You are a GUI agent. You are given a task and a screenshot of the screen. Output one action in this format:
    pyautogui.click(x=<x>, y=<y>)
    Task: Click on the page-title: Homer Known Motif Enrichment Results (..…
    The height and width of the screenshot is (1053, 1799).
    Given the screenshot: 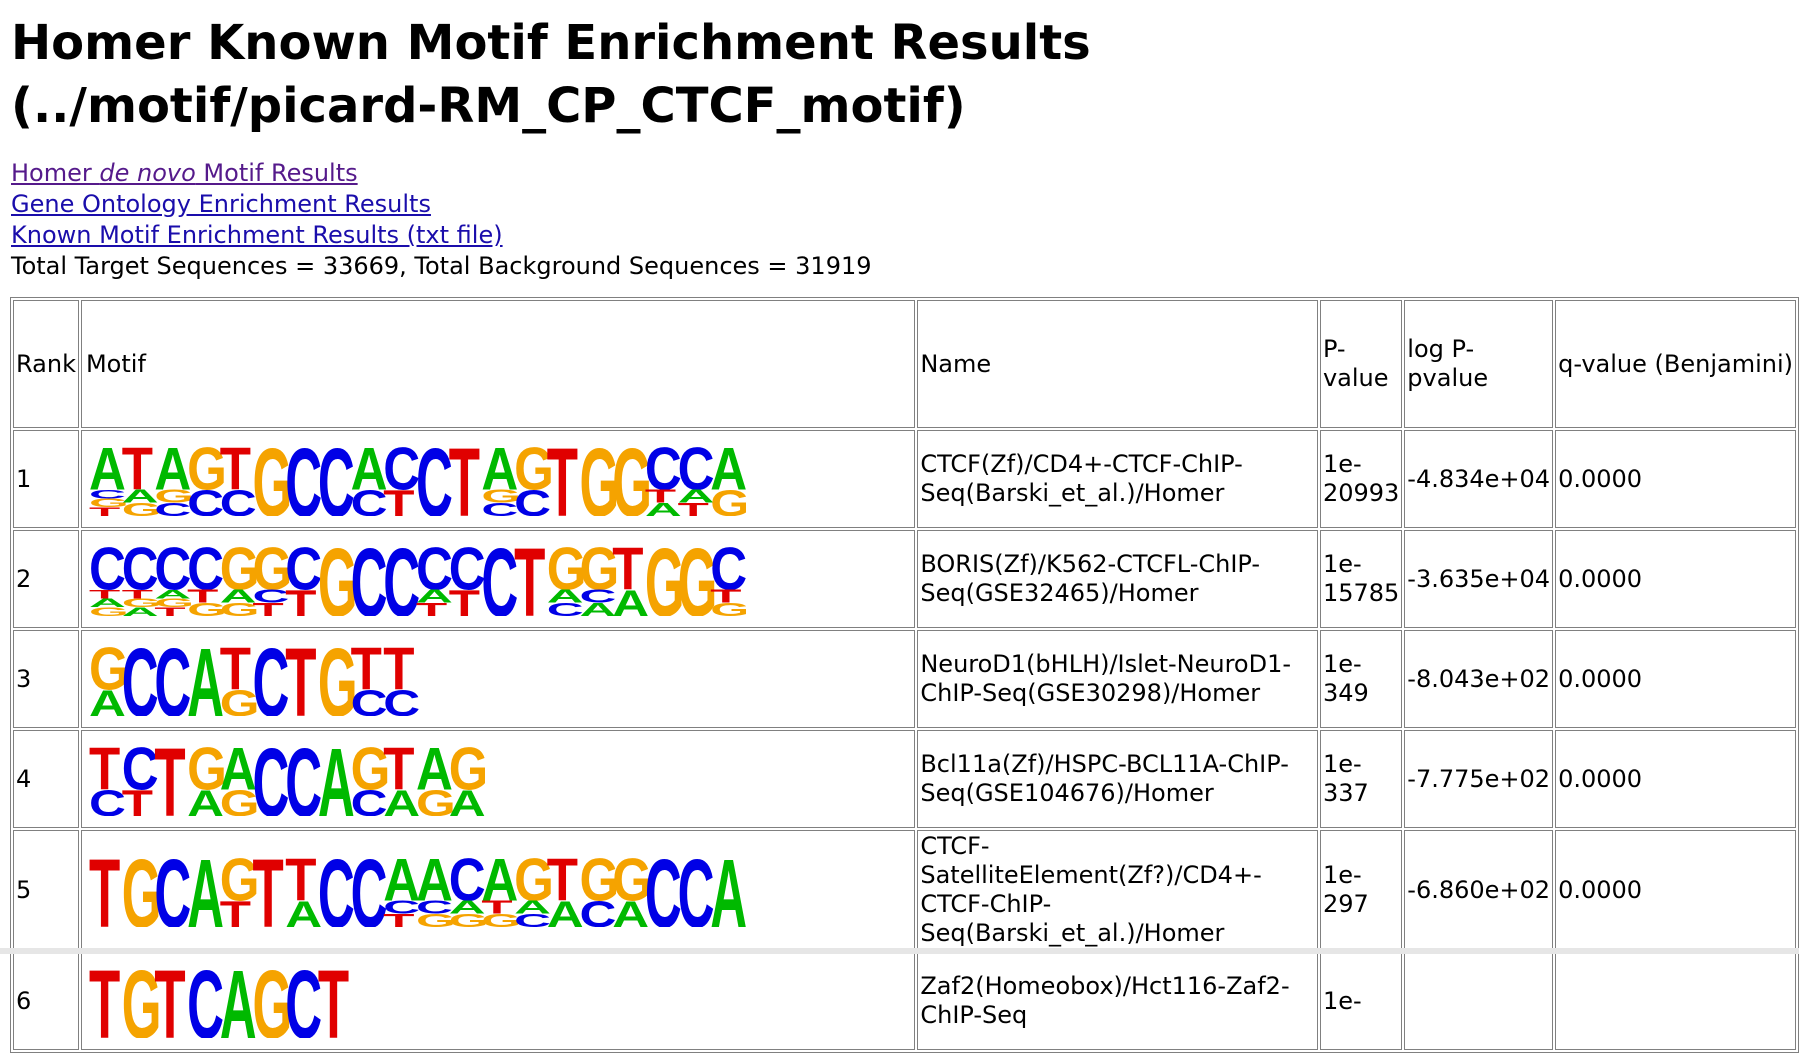 What is the action you would take?
    pyautogui.click(x=551, y=74)
    